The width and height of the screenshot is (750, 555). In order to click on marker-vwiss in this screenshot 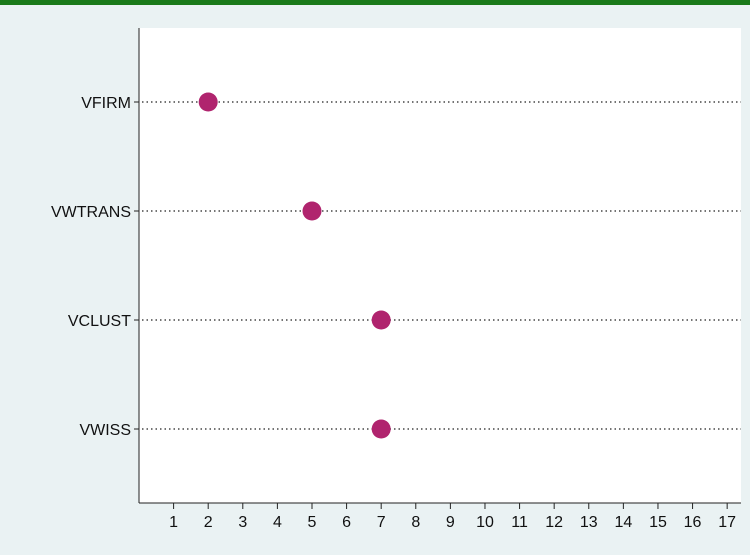, I will do `click(381, 429)`.